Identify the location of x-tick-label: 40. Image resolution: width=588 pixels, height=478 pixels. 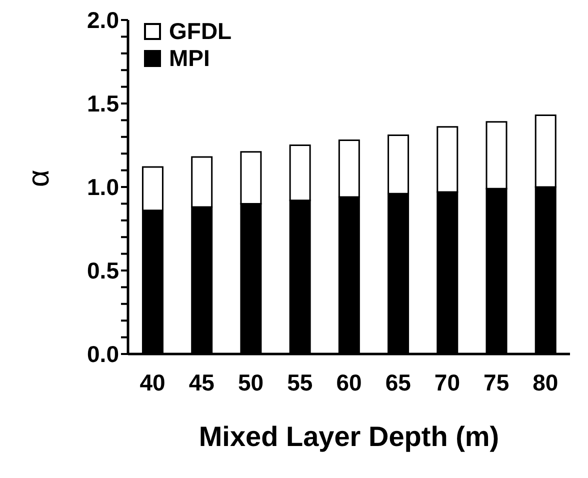
(153, 382).